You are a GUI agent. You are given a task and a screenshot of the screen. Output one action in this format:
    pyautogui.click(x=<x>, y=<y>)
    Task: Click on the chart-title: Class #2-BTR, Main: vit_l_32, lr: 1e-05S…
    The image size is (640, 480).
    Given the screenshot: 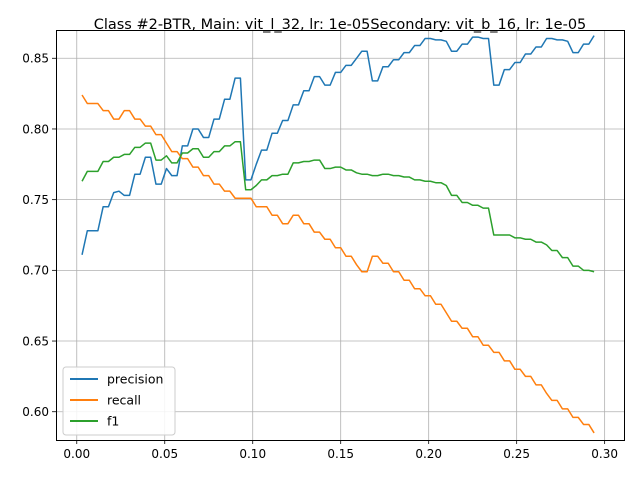 What is the action you would take?
    pyautogui.click(x=340, y=25)
    